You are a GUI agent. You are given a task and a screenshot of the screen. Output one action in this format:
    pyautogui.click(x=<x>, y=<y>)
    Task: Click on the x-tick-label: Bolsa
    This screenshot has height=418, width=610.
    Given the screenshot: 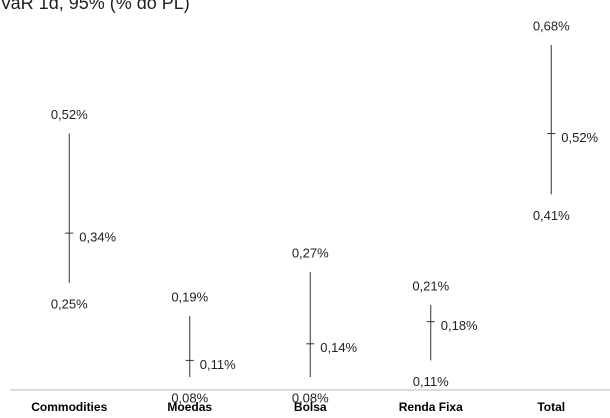 What is the action you would take?
    pyautogui.click(x=310, y=407)
    